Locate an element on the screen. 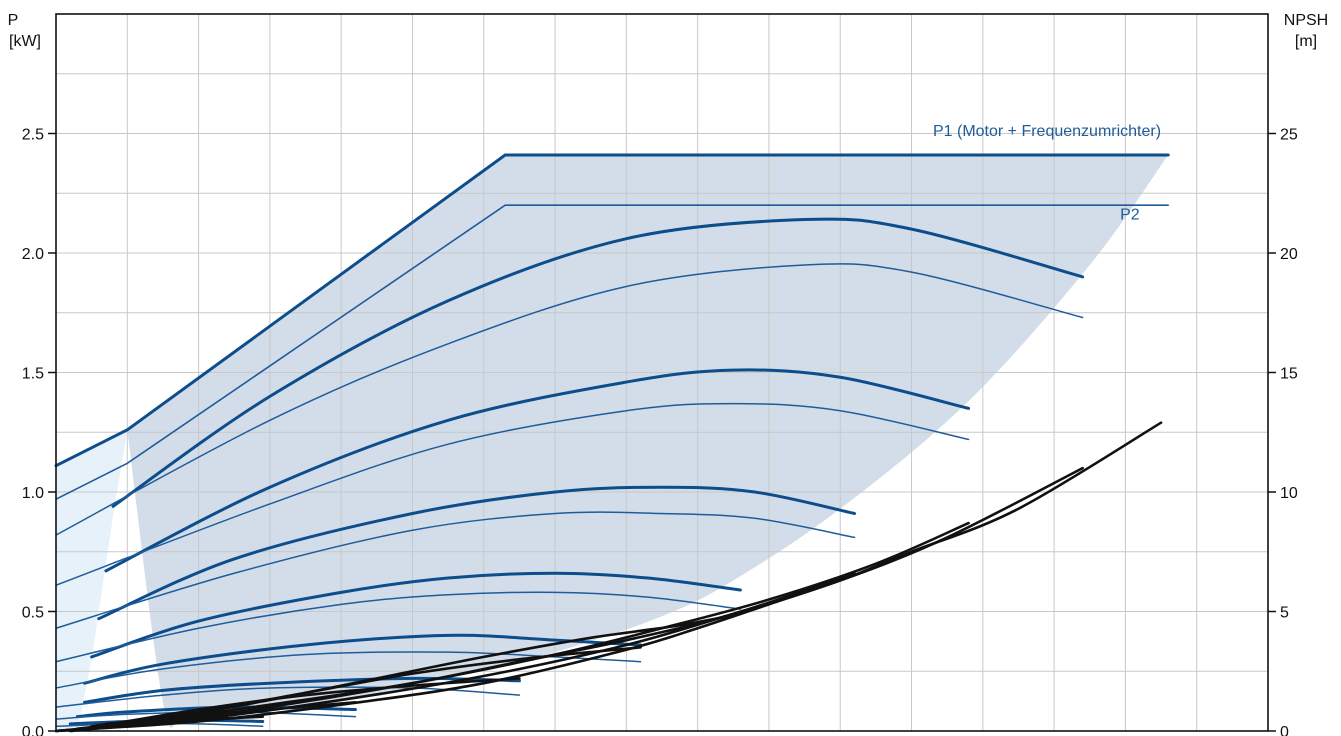 Image resolution: width=1341 pixels, height=736 pixels. right-tick-label: 15 is located at coordinates (1289, 374).